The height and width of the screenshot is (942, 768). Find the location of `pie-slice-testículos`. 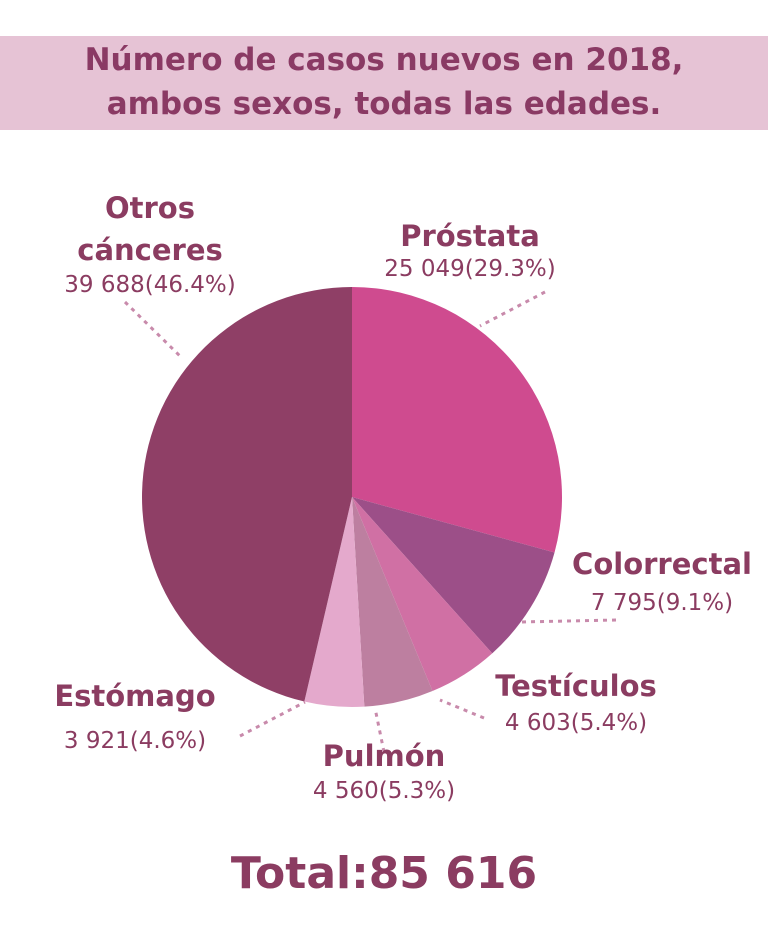

pie-slice-testículos is located at coordinates (422, 594).